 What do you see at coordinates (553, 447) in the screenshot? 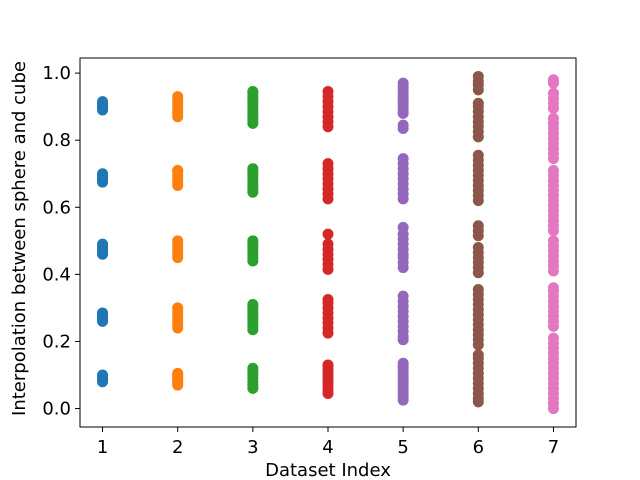
I see `x-tick-label: 7` at bounding box center [553, 447].